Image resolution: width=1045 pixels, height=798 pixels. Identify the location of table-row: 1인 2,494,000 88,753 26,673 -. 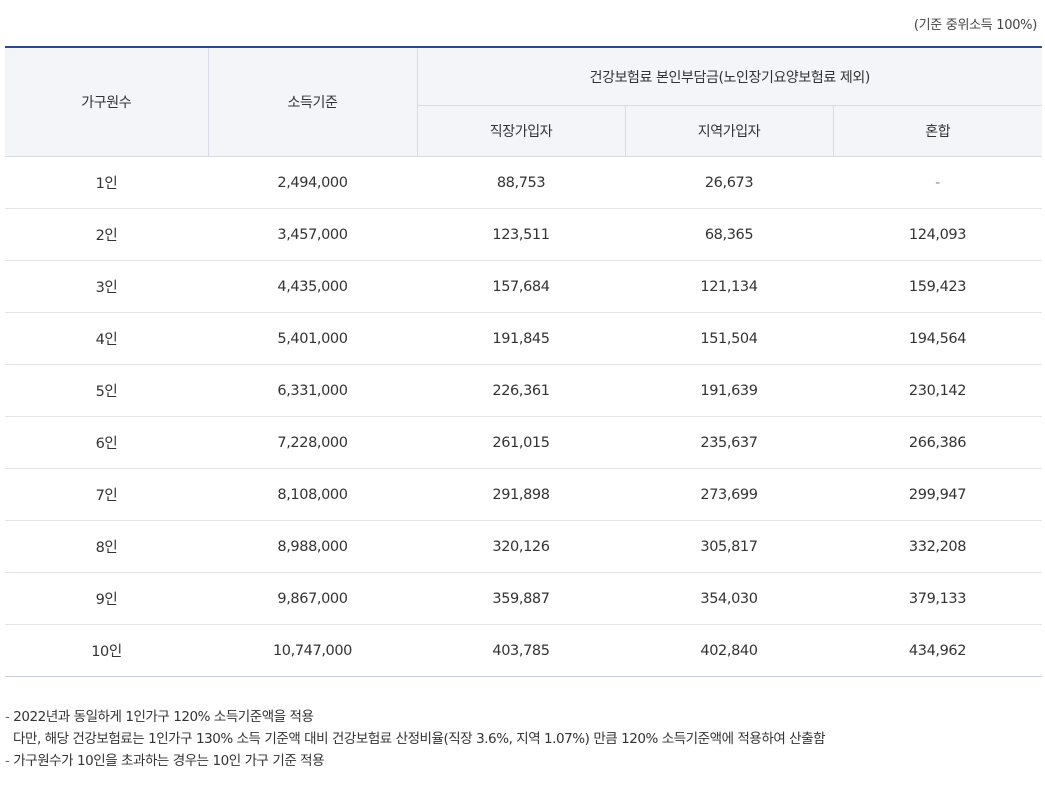
(524, 182).